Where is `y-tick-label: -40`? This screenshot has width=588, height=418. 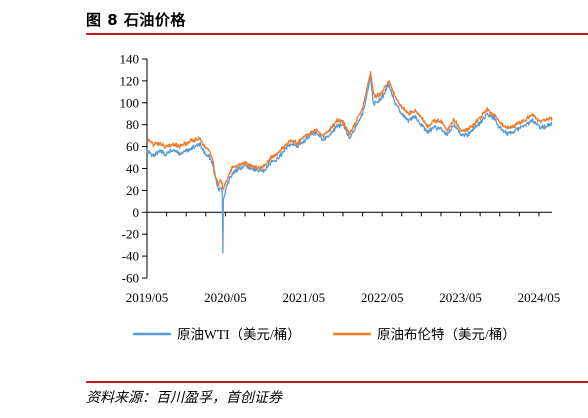 y-tick-label: -40 is located at coordinates (130, 256).